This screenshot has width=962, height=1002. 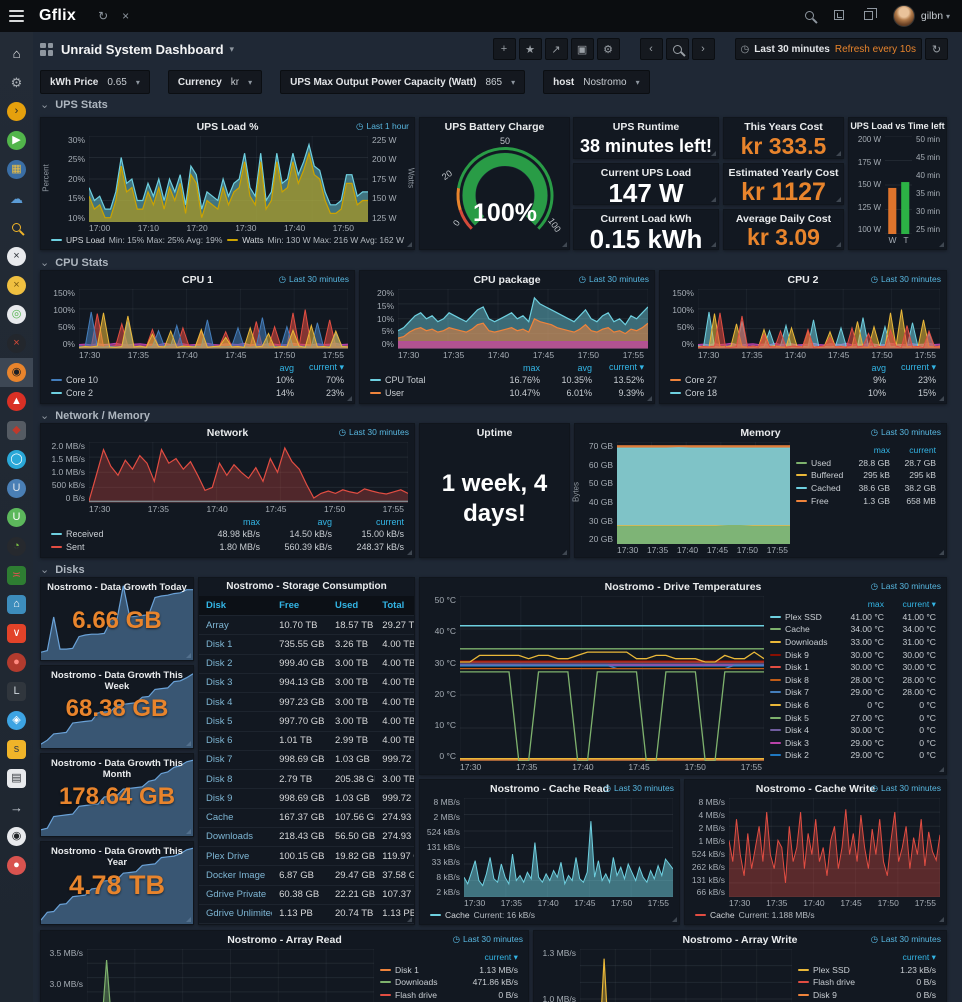 What do you see at coordinates (74, 105) in the screenshot?
I see `section-ups-stats: ⌄ UPS Stats` at bounding box center [74, 105].